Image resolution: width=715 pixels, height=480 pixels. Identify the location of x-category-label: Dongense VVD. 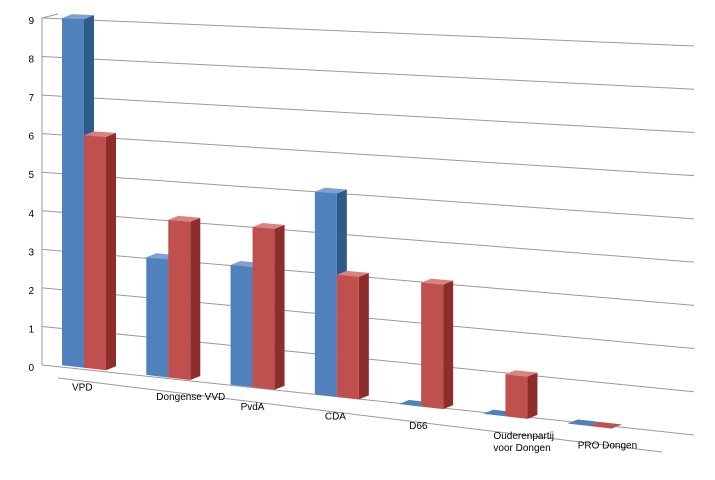
(190, 397).